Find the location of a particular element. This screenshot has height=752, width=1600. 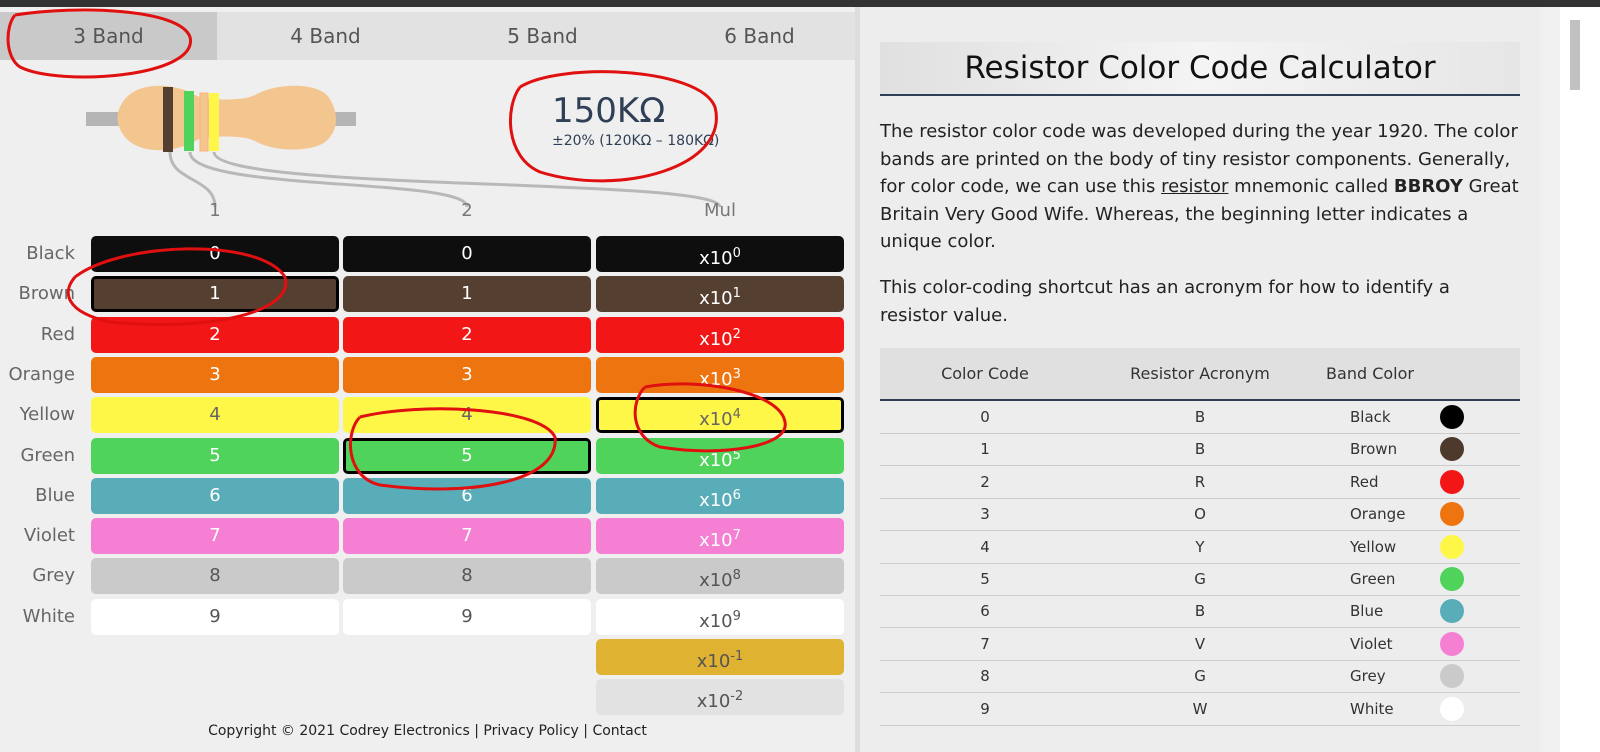

tab: 3 Band is located at coordinates (108, 36).